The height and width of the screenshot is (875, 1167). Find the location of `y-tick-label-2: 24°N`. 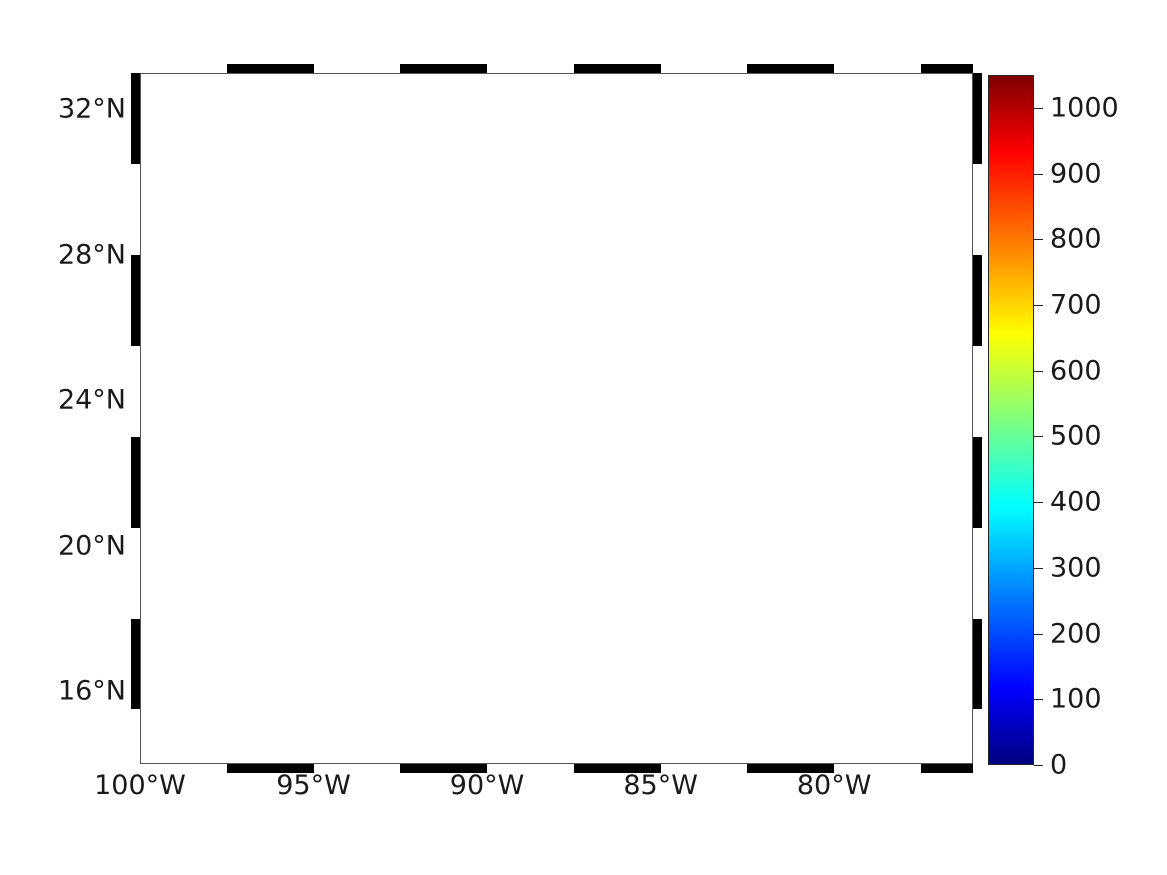

y-tick-label-2: 24°N is located at coordinates (91, 400).